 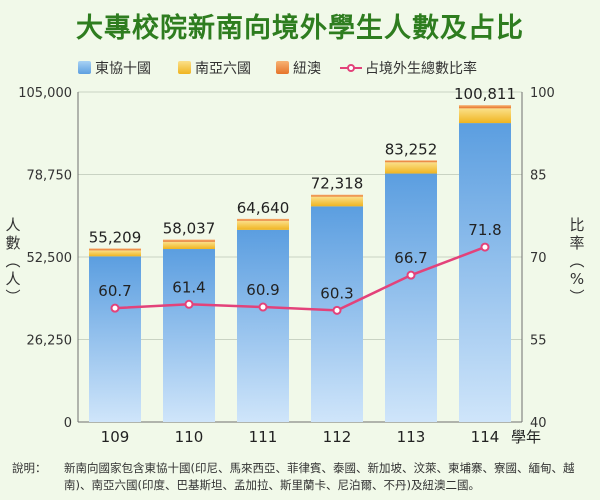 I want to click on ratio-label: 71.8, so click(x=484, y=230).